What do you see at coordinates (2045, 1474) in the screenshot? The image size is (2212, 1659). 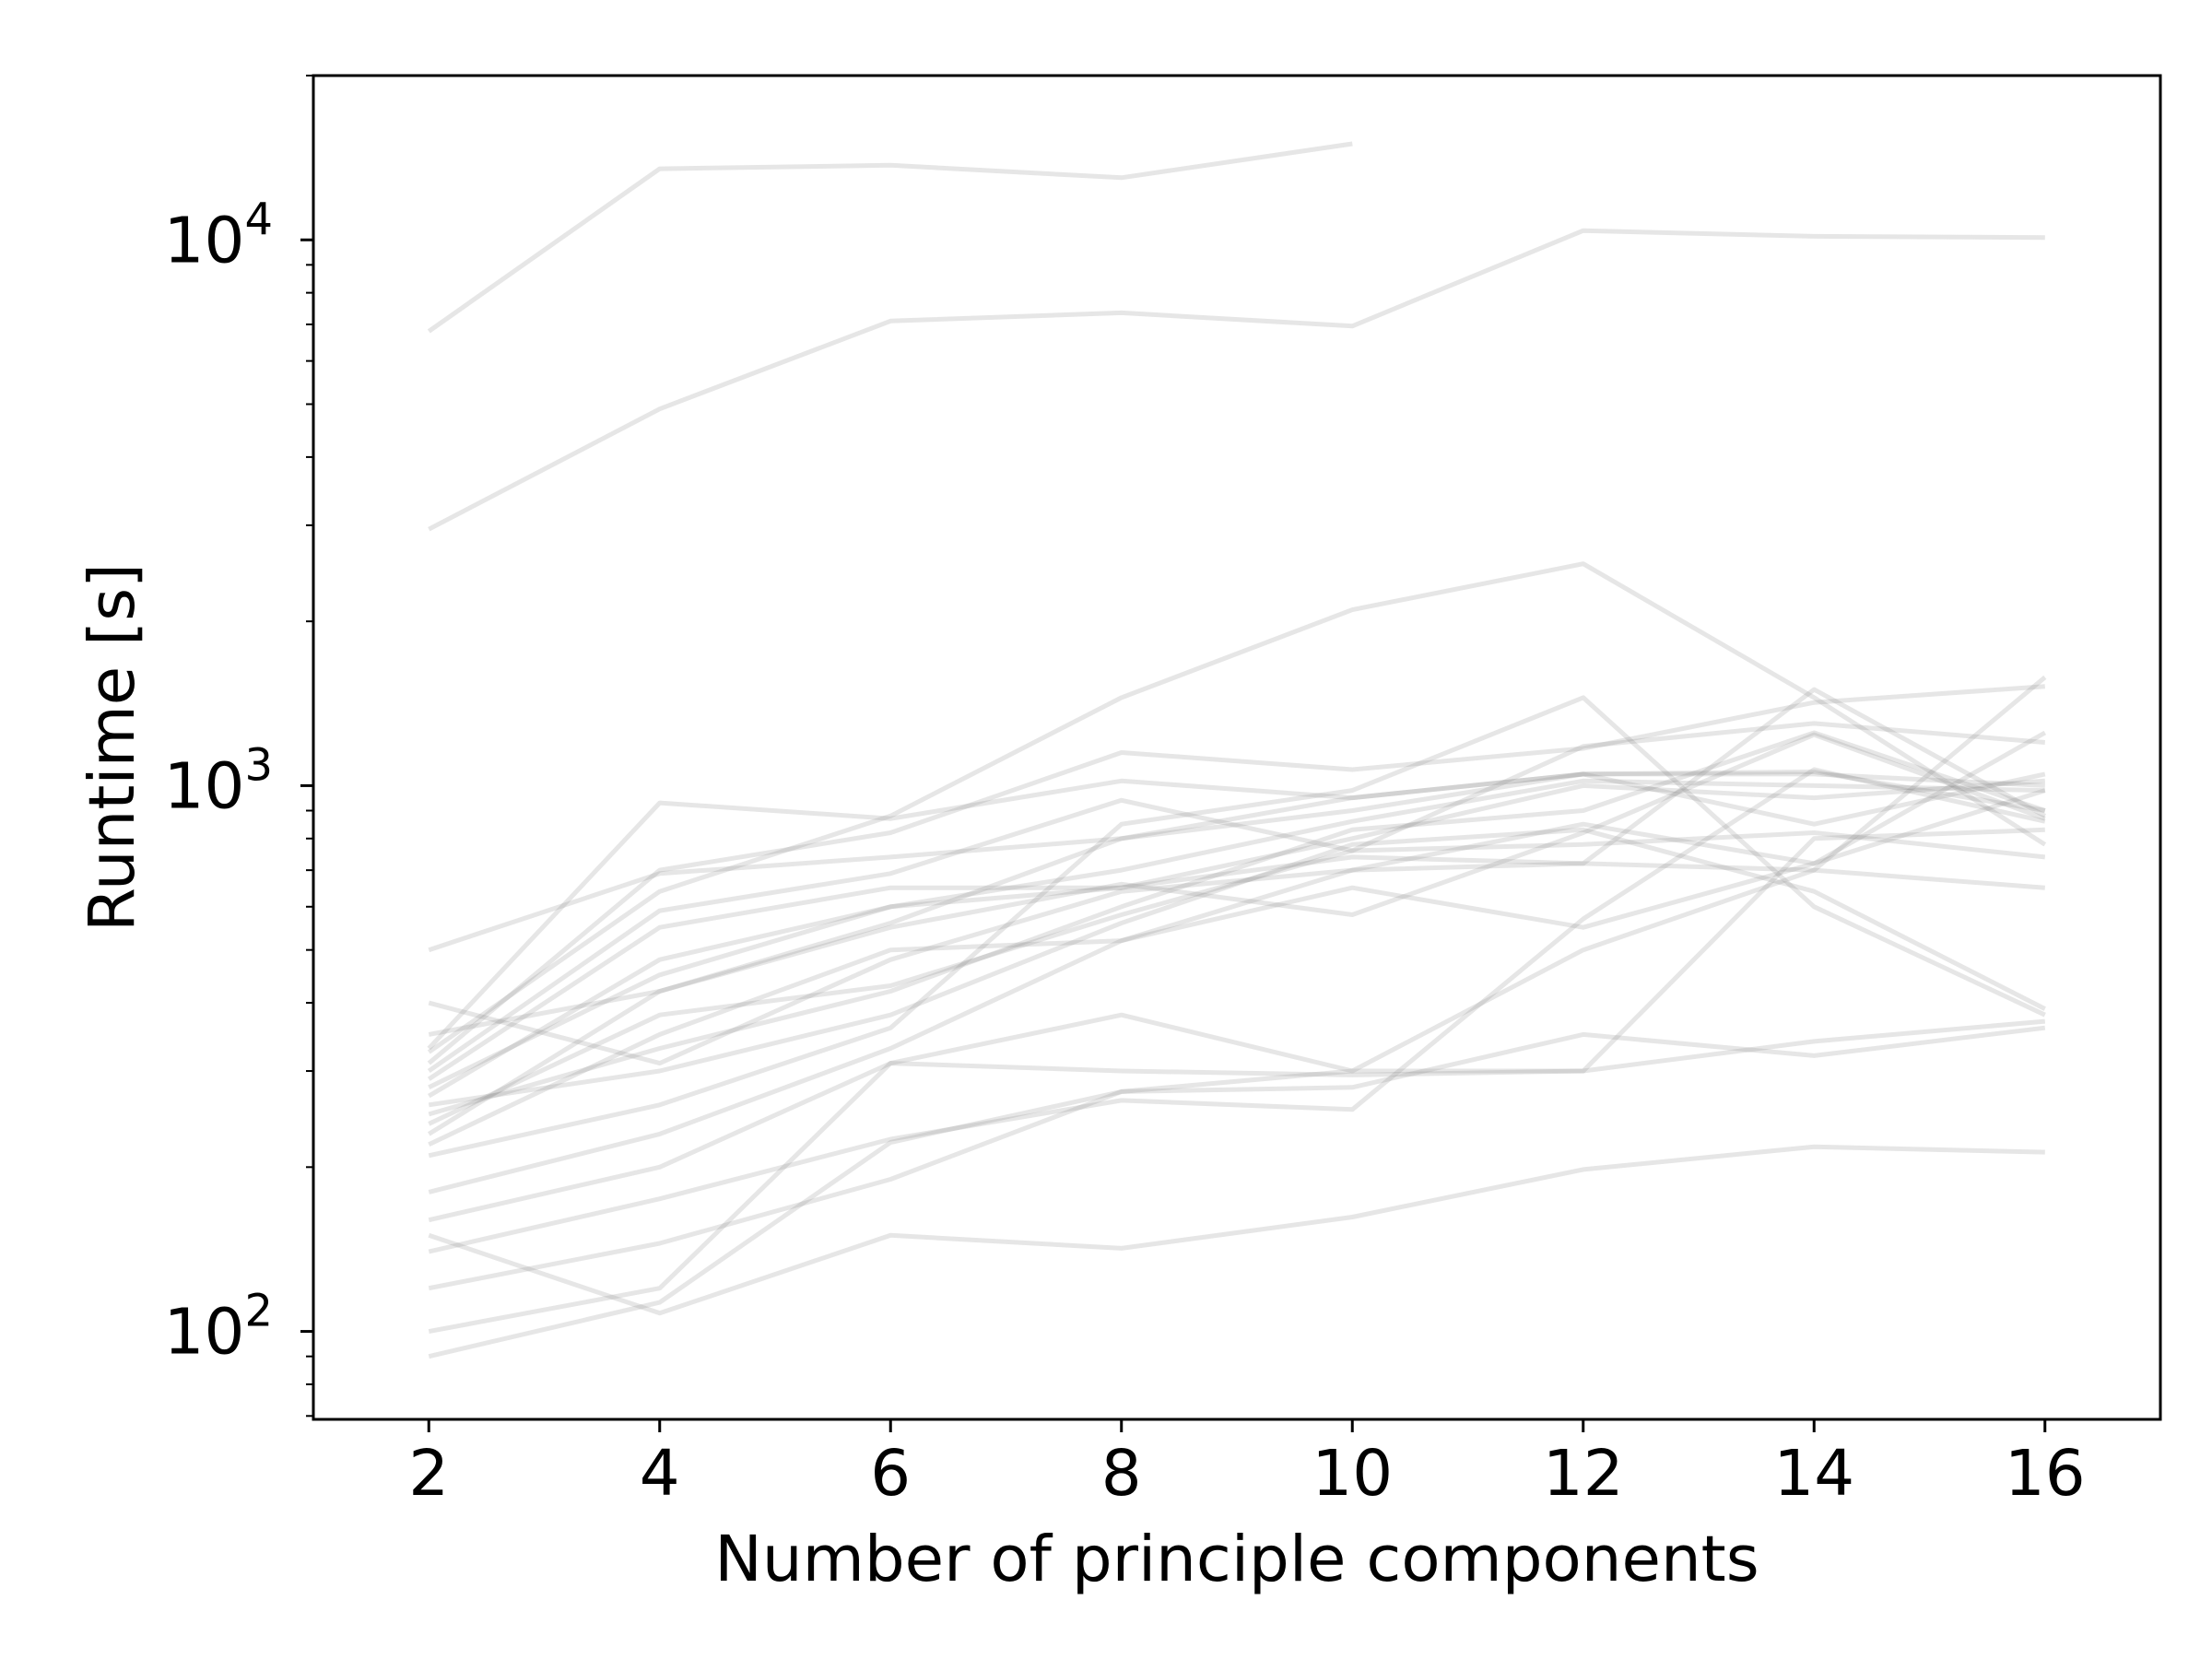 I see `x-tick-label: 16` at bounding box center [2045, 1474].